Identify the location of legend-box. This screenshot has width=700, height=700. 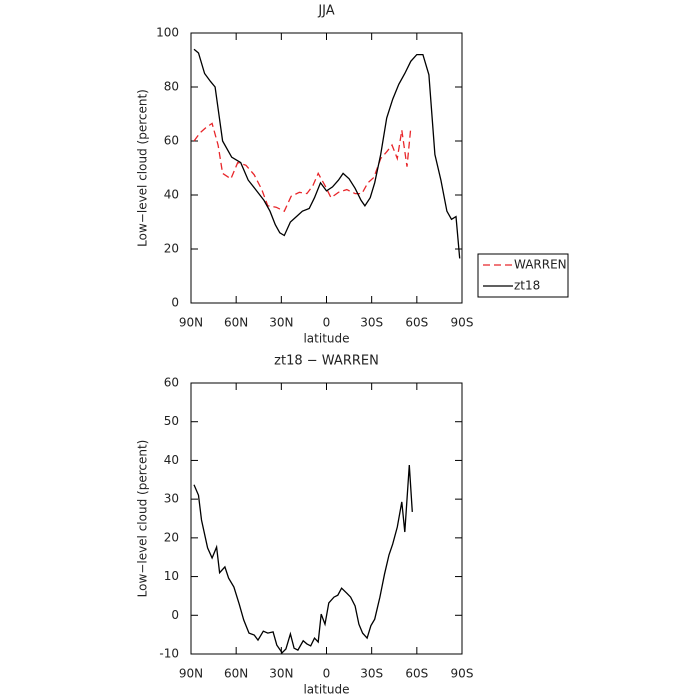
(523, 275).